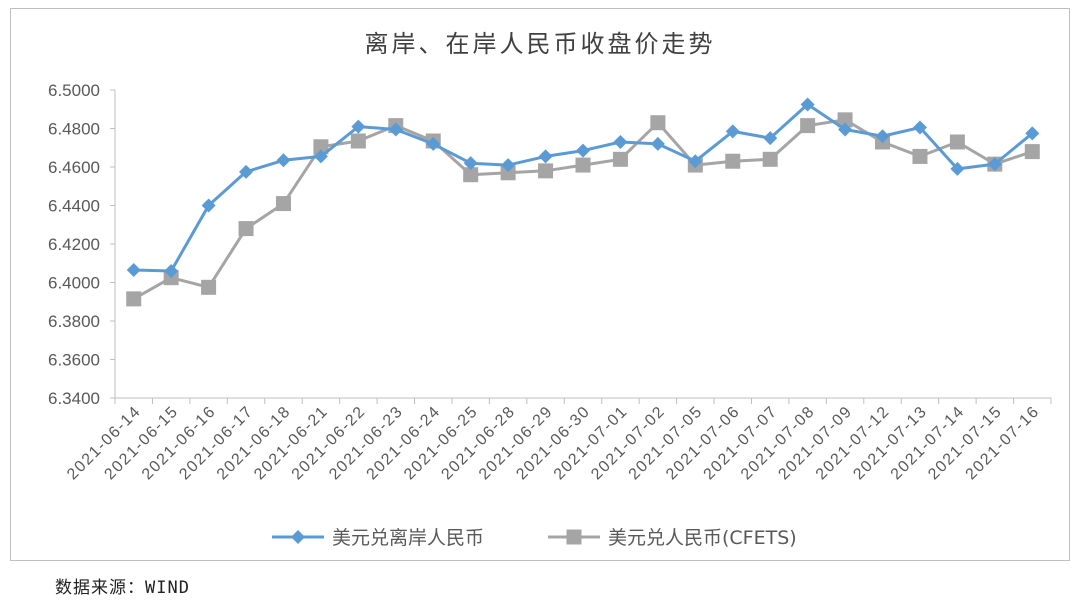 This screenshot has width=1080, height=603. I want to click on source-note: 数据来源：WIND, so click(122, 588).